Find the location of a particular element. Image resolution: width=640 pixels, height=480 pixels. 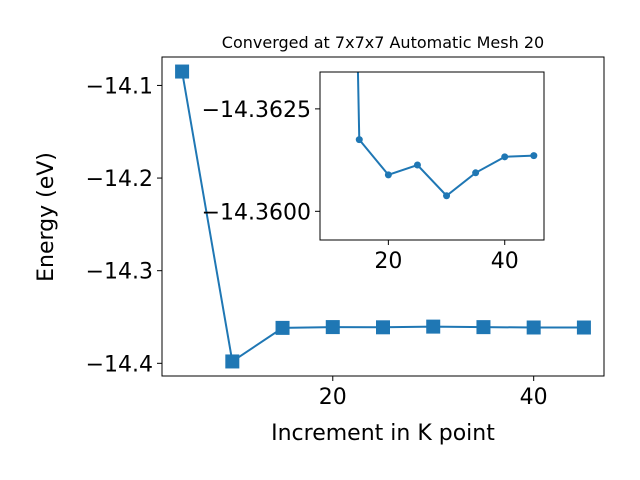

data-line is located at coordinates (445, 135).